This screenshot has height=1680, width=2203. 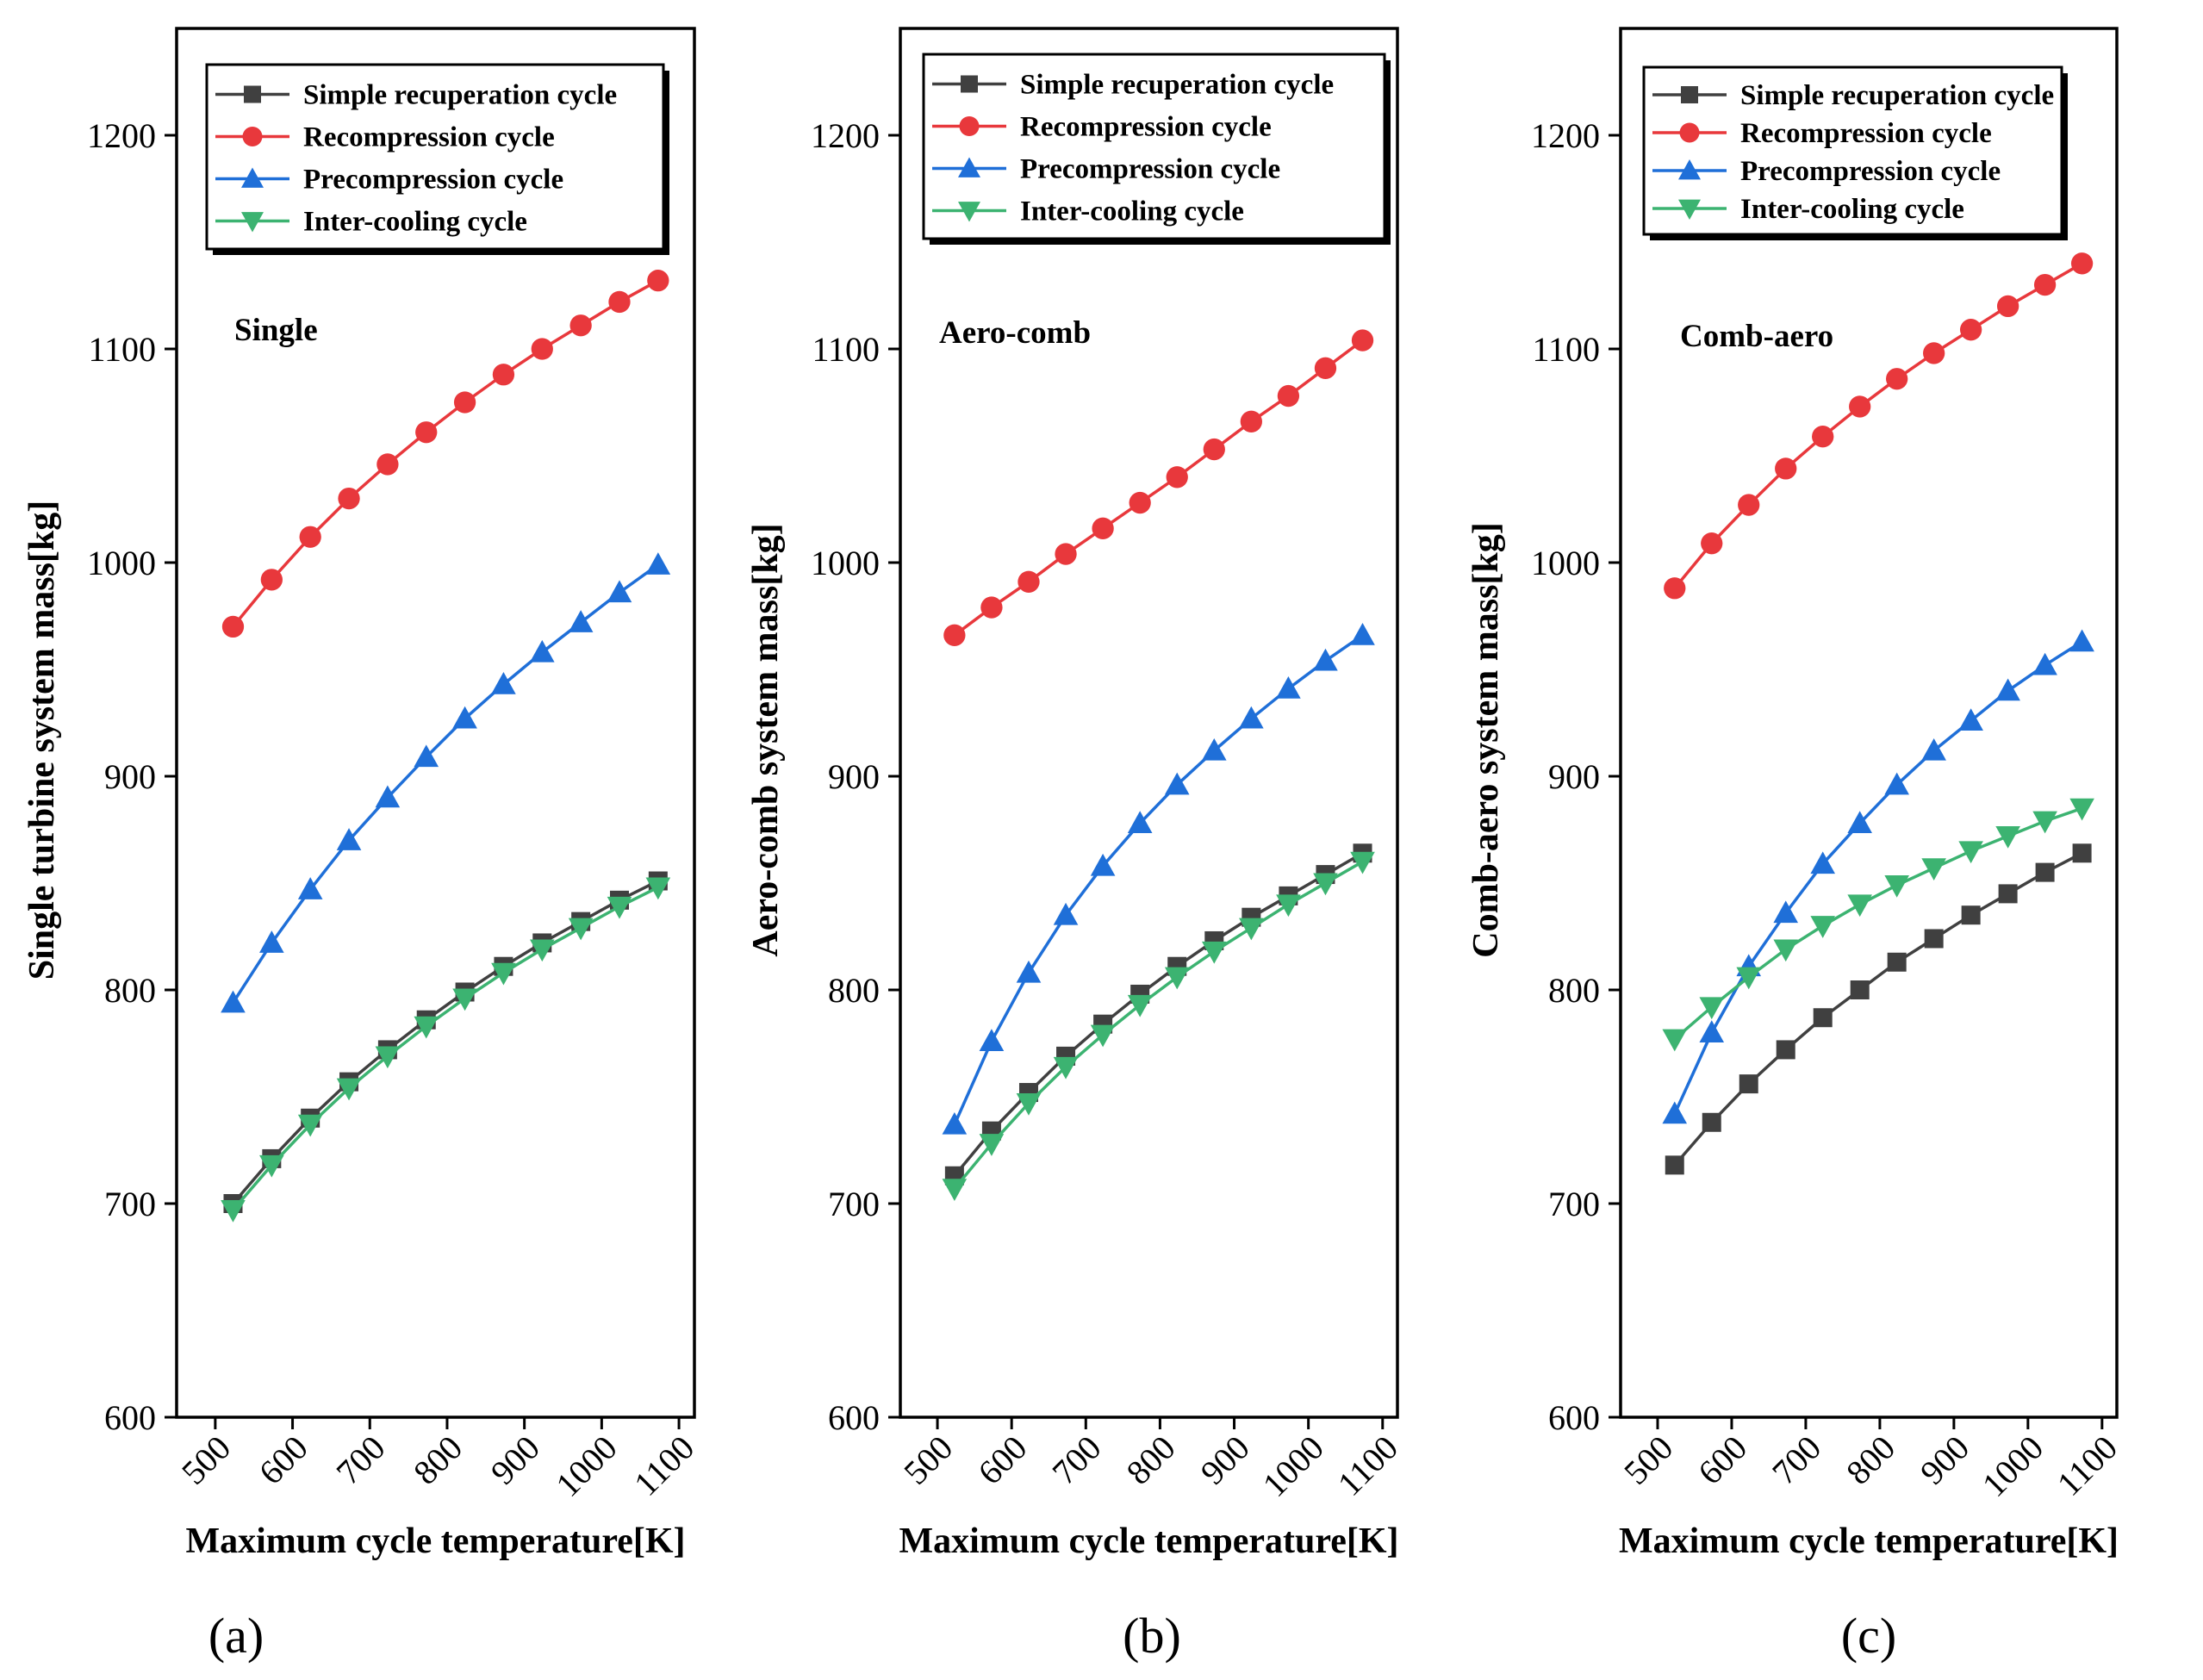 I want to click on x-tick-label: 800, so click(x=438, y=1460).